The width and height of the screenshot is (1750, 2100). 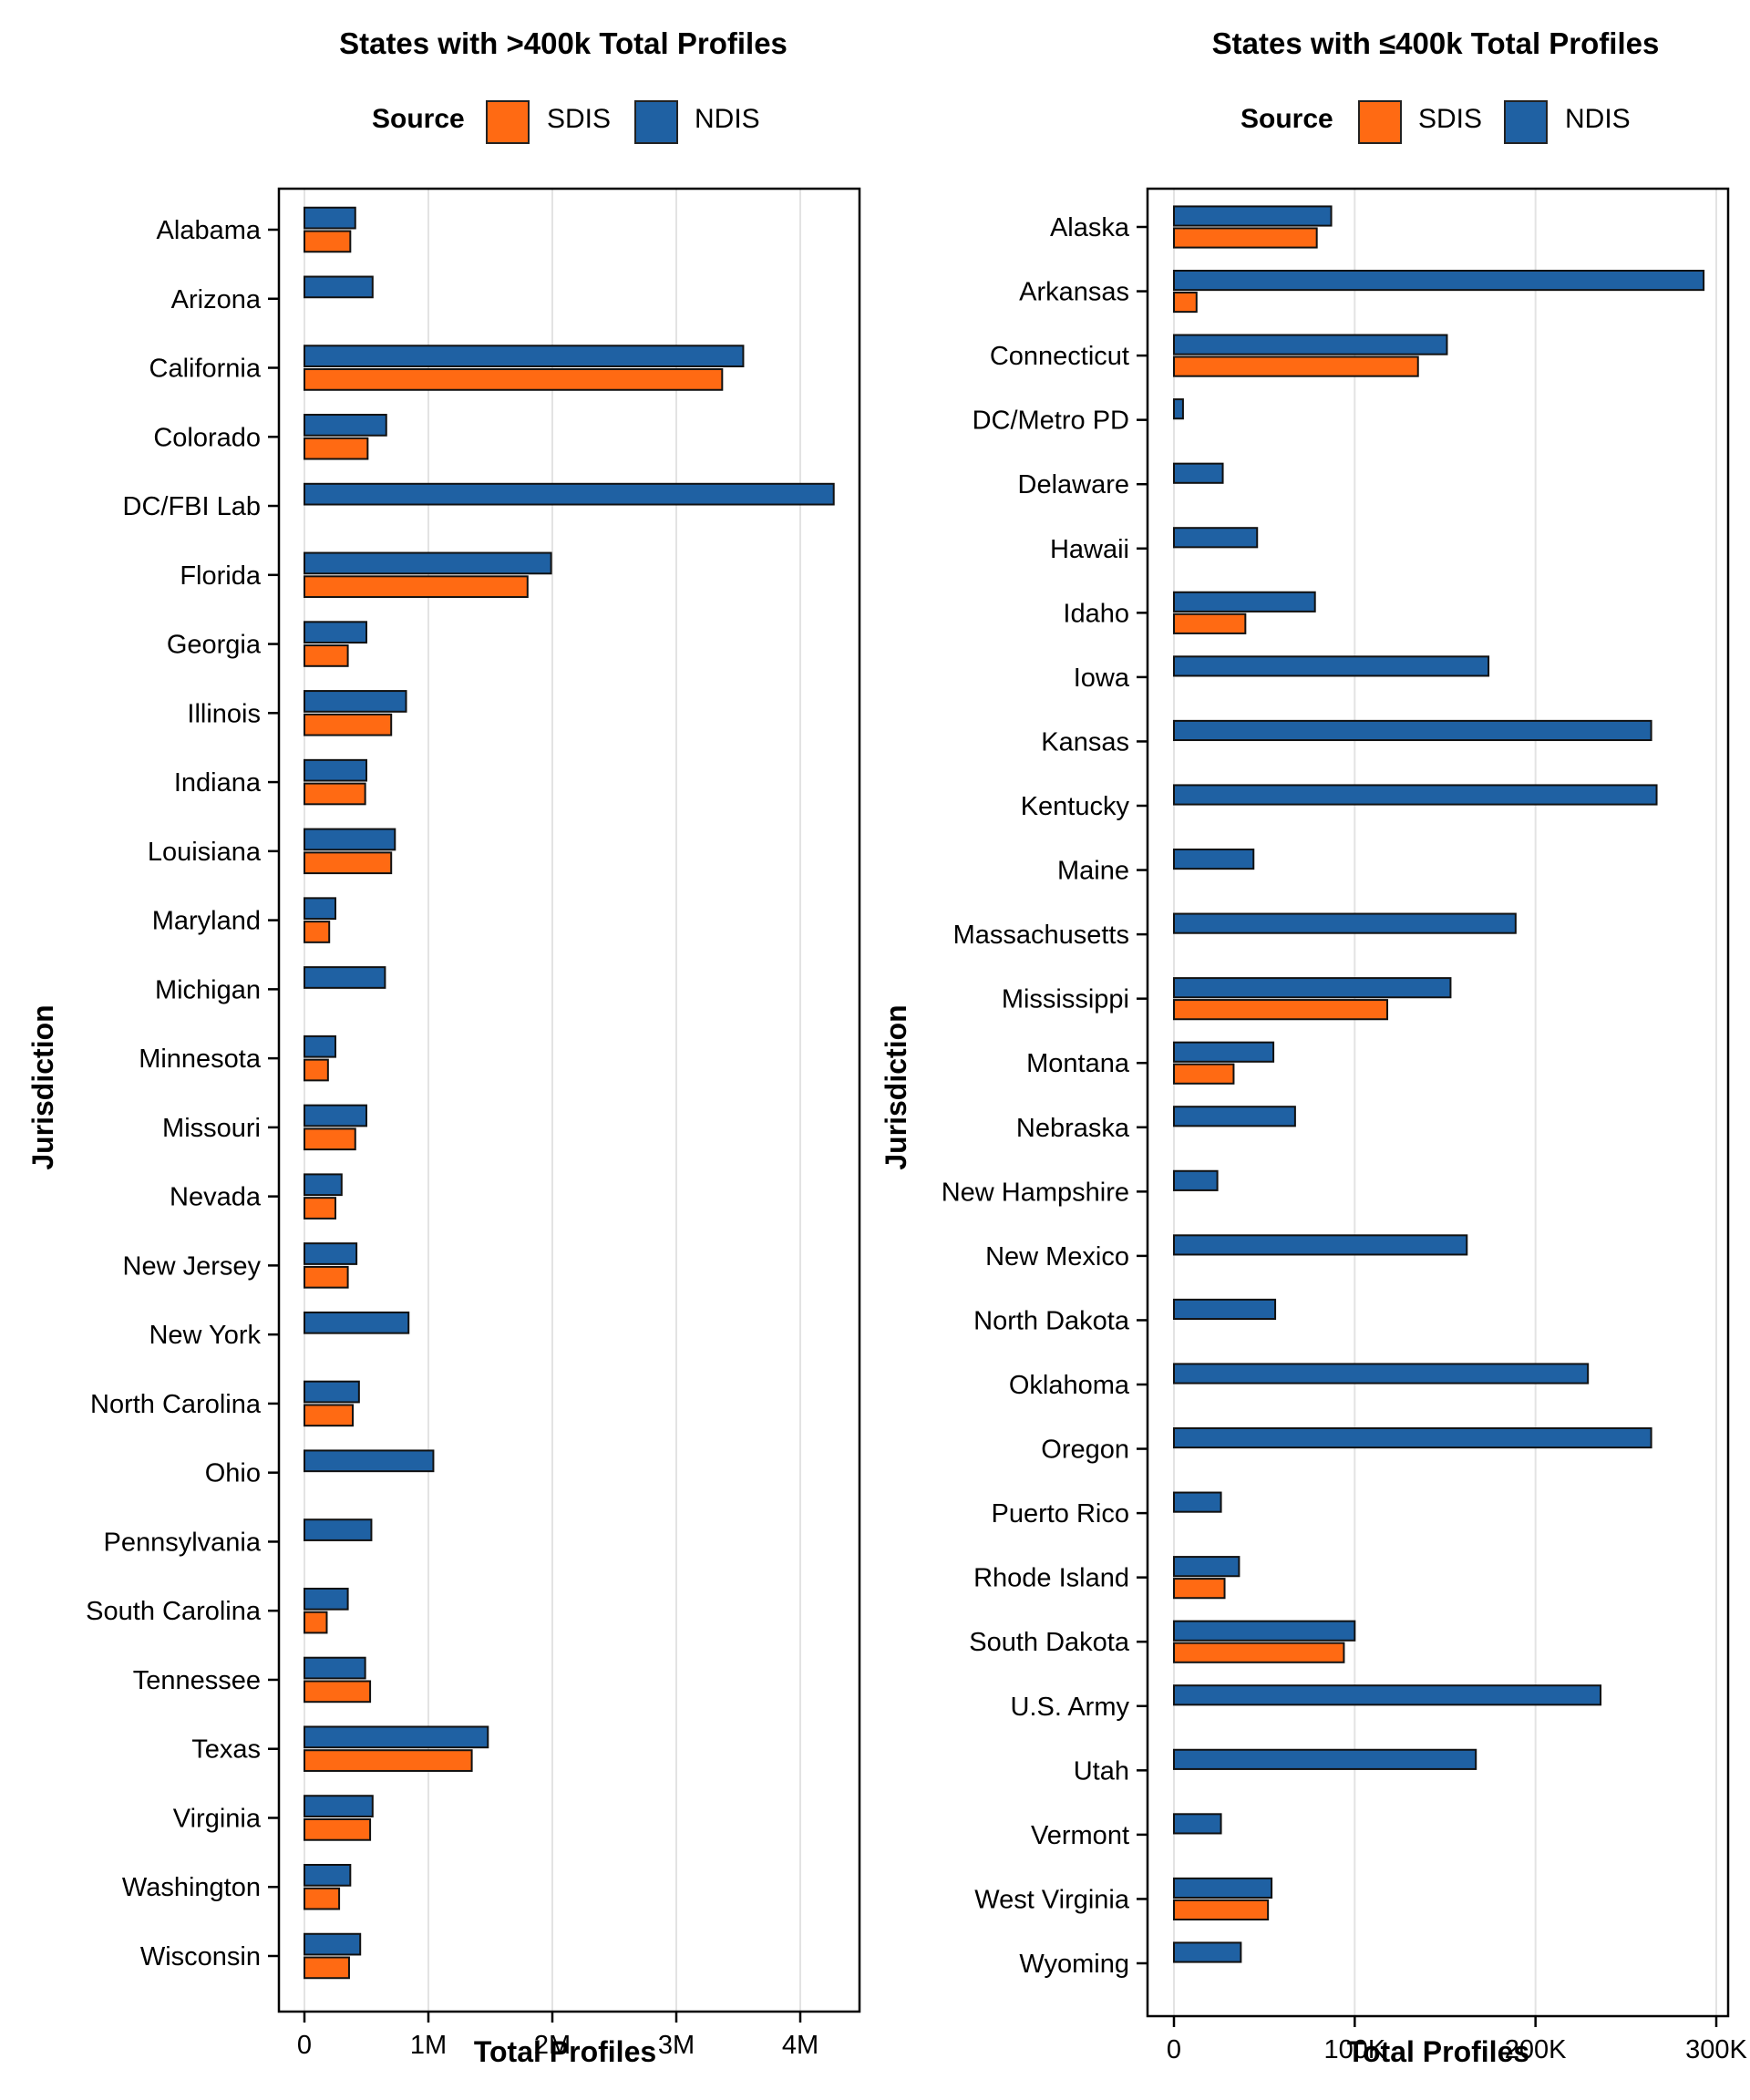 I want to click on bar-ndis-west-virginia, so click(x=1223, y=1888).